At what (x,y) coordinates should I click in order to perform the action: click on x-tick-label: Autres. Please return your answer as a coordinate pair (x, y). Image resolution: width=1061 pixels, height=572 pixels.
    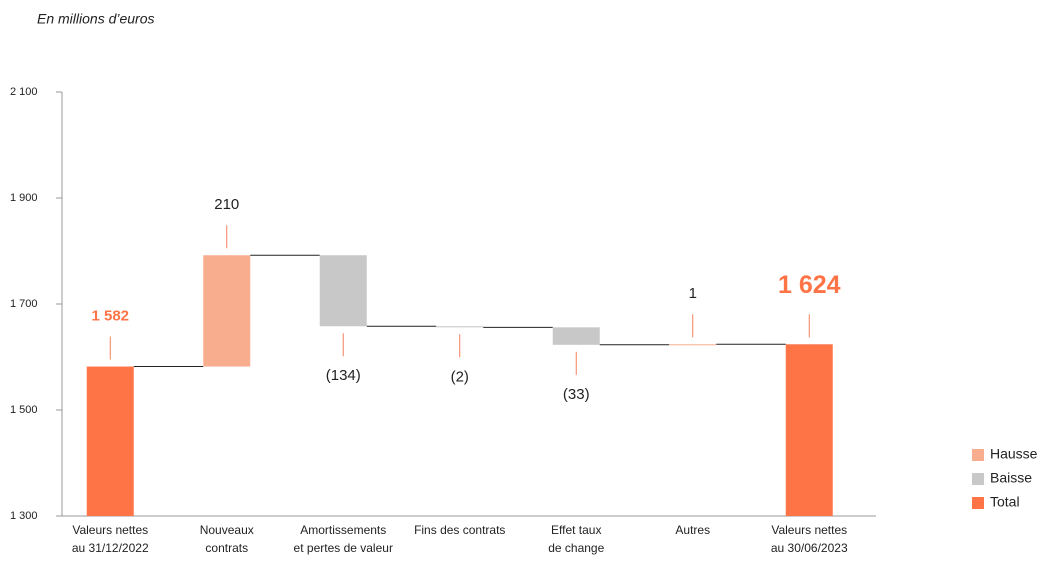
    Looking at the image, I should click on (692, 530).